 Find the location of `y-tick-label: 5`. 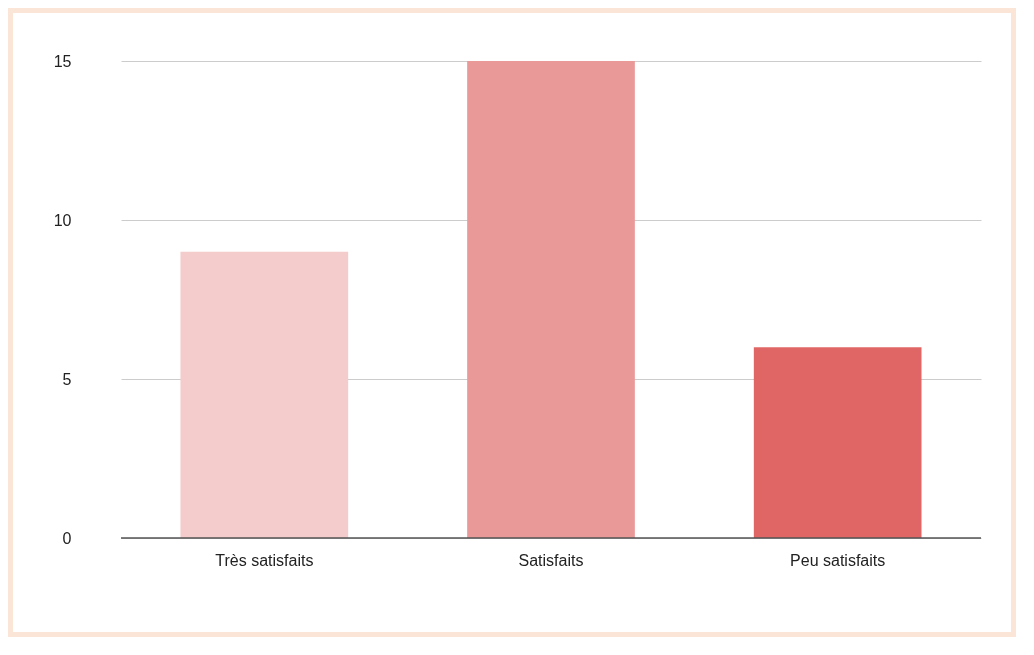

y-tick-label: 5 is located at coordinates (67, 379).